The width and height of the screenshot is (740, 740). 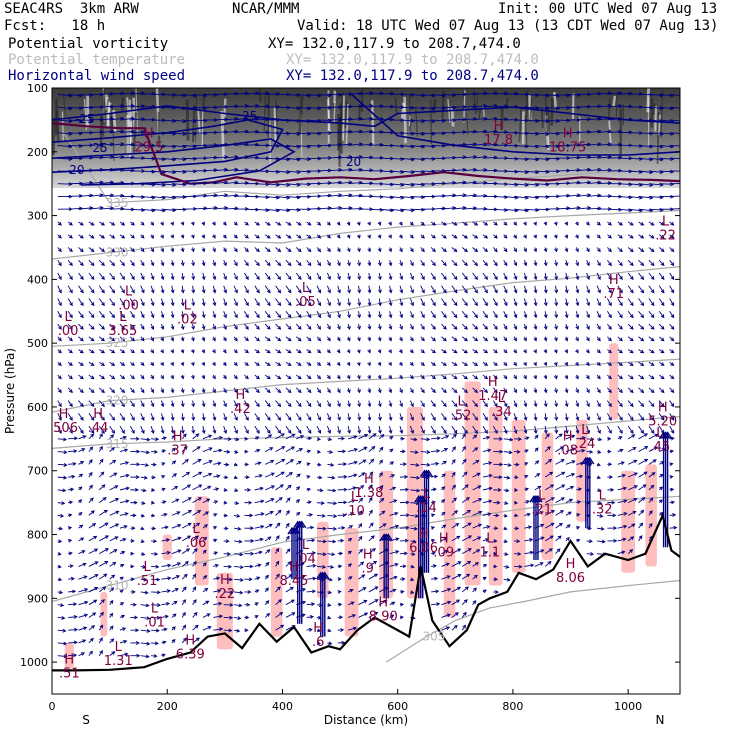 I want to click on y-tick-label: 700, so click(x=37, y=471).